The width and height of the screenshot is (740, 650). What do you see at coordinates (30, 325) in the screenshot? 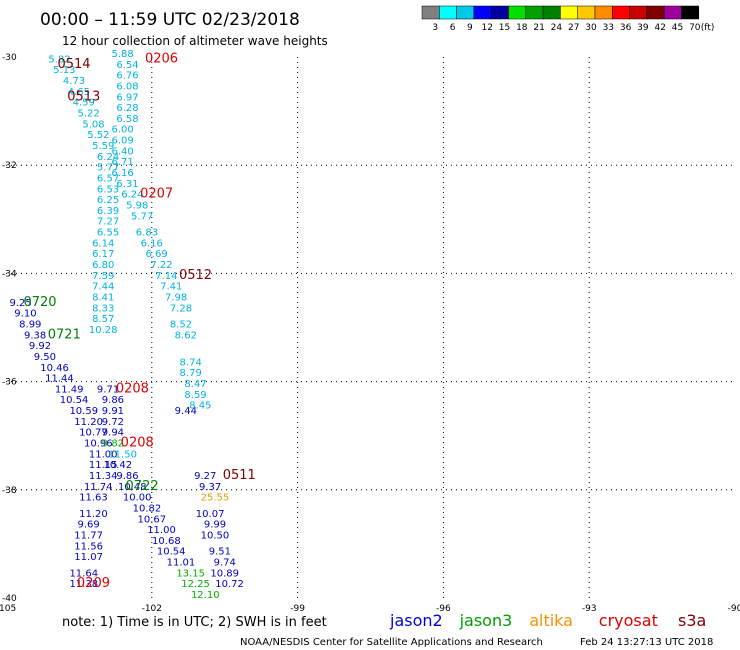
I see `data-label-jason2: 8.99` at bounding box center [30, 325].